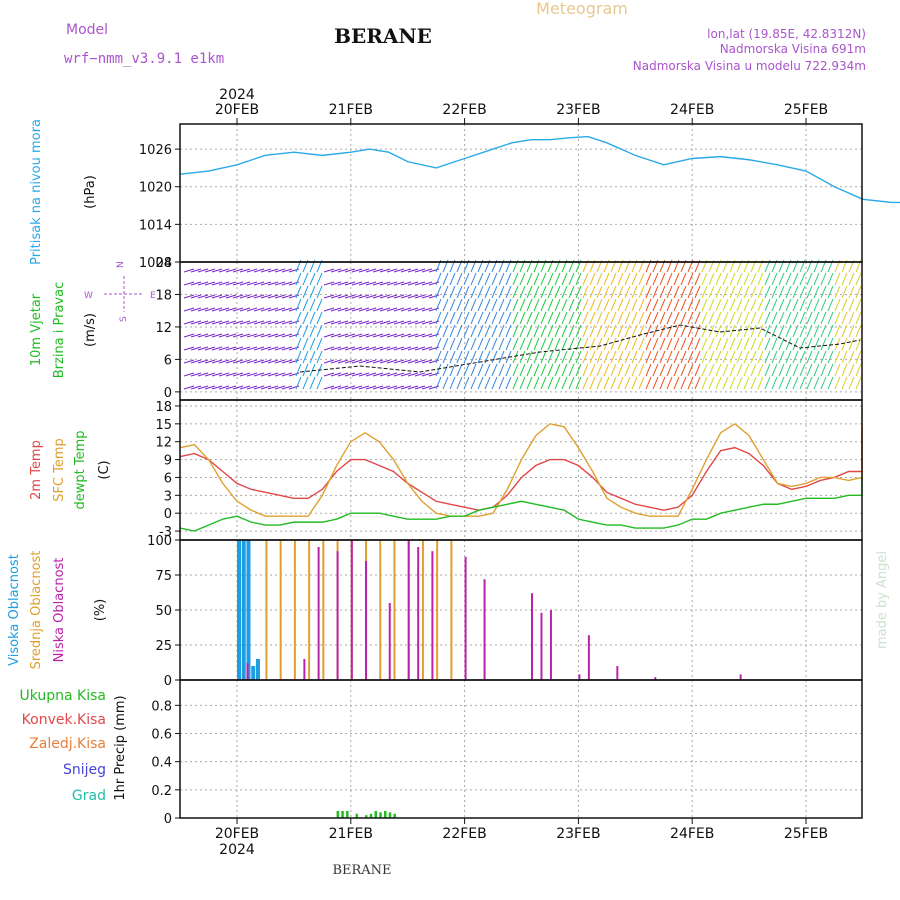 This screenshot has width=900, height=900. Describe the element at coordinates (266, 610) in the screenshot. I see `mid-cloud-bar` at that location.